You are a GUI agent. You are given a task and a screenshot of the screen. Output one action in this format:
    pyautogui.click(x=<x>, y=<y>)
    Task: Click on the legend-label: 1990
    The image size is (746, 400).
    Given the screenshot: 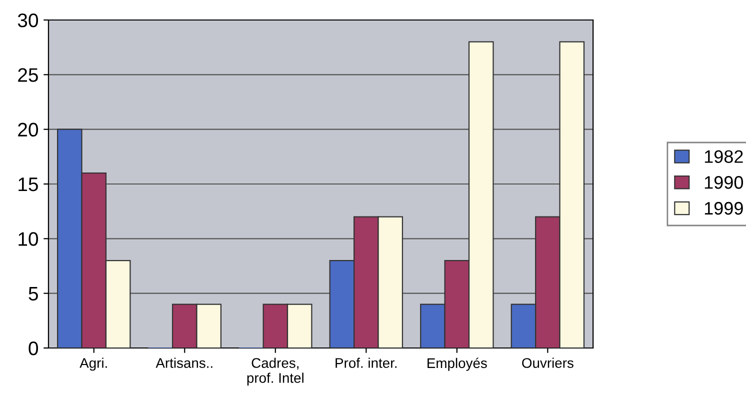 What is the action you would take?
    pyautogui.click(x=724, y=182)
    